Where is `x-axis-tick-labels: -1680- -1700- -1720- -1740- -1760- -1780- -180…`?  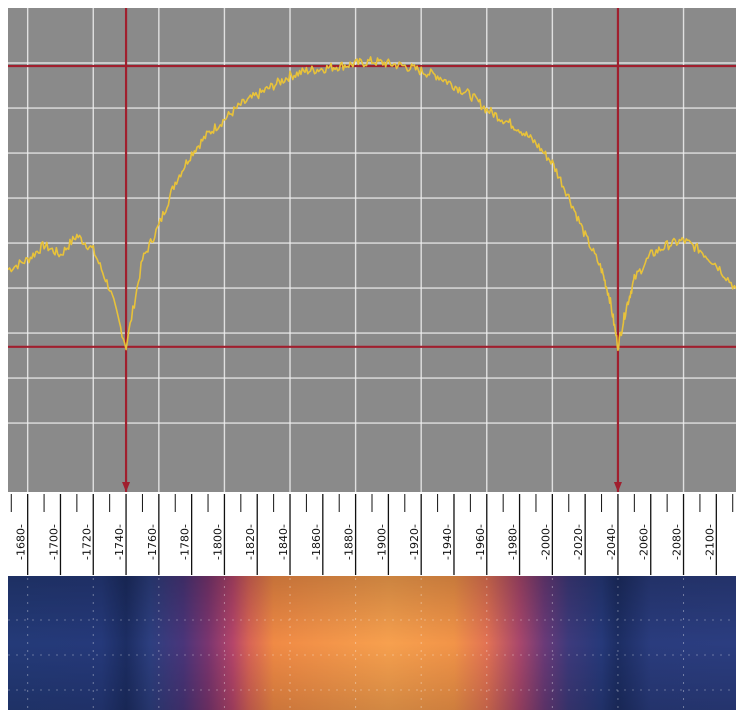 x-axis-tick-labels: -1680- -1700- -1720- -1740- -1760- -1780- -180… is located at coordinates (366, 542).